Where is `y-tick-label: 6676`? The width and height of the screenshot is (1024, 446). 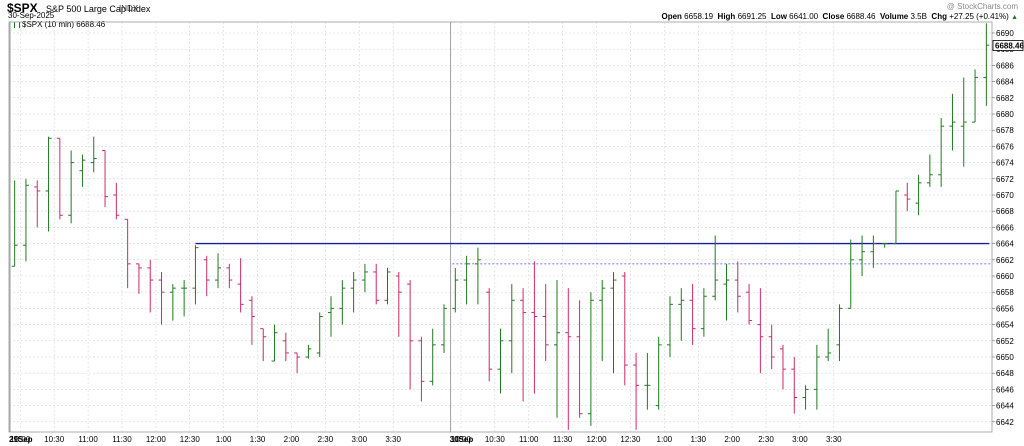 y-tick-label: 6676 is located at coordinates (1005, 146).